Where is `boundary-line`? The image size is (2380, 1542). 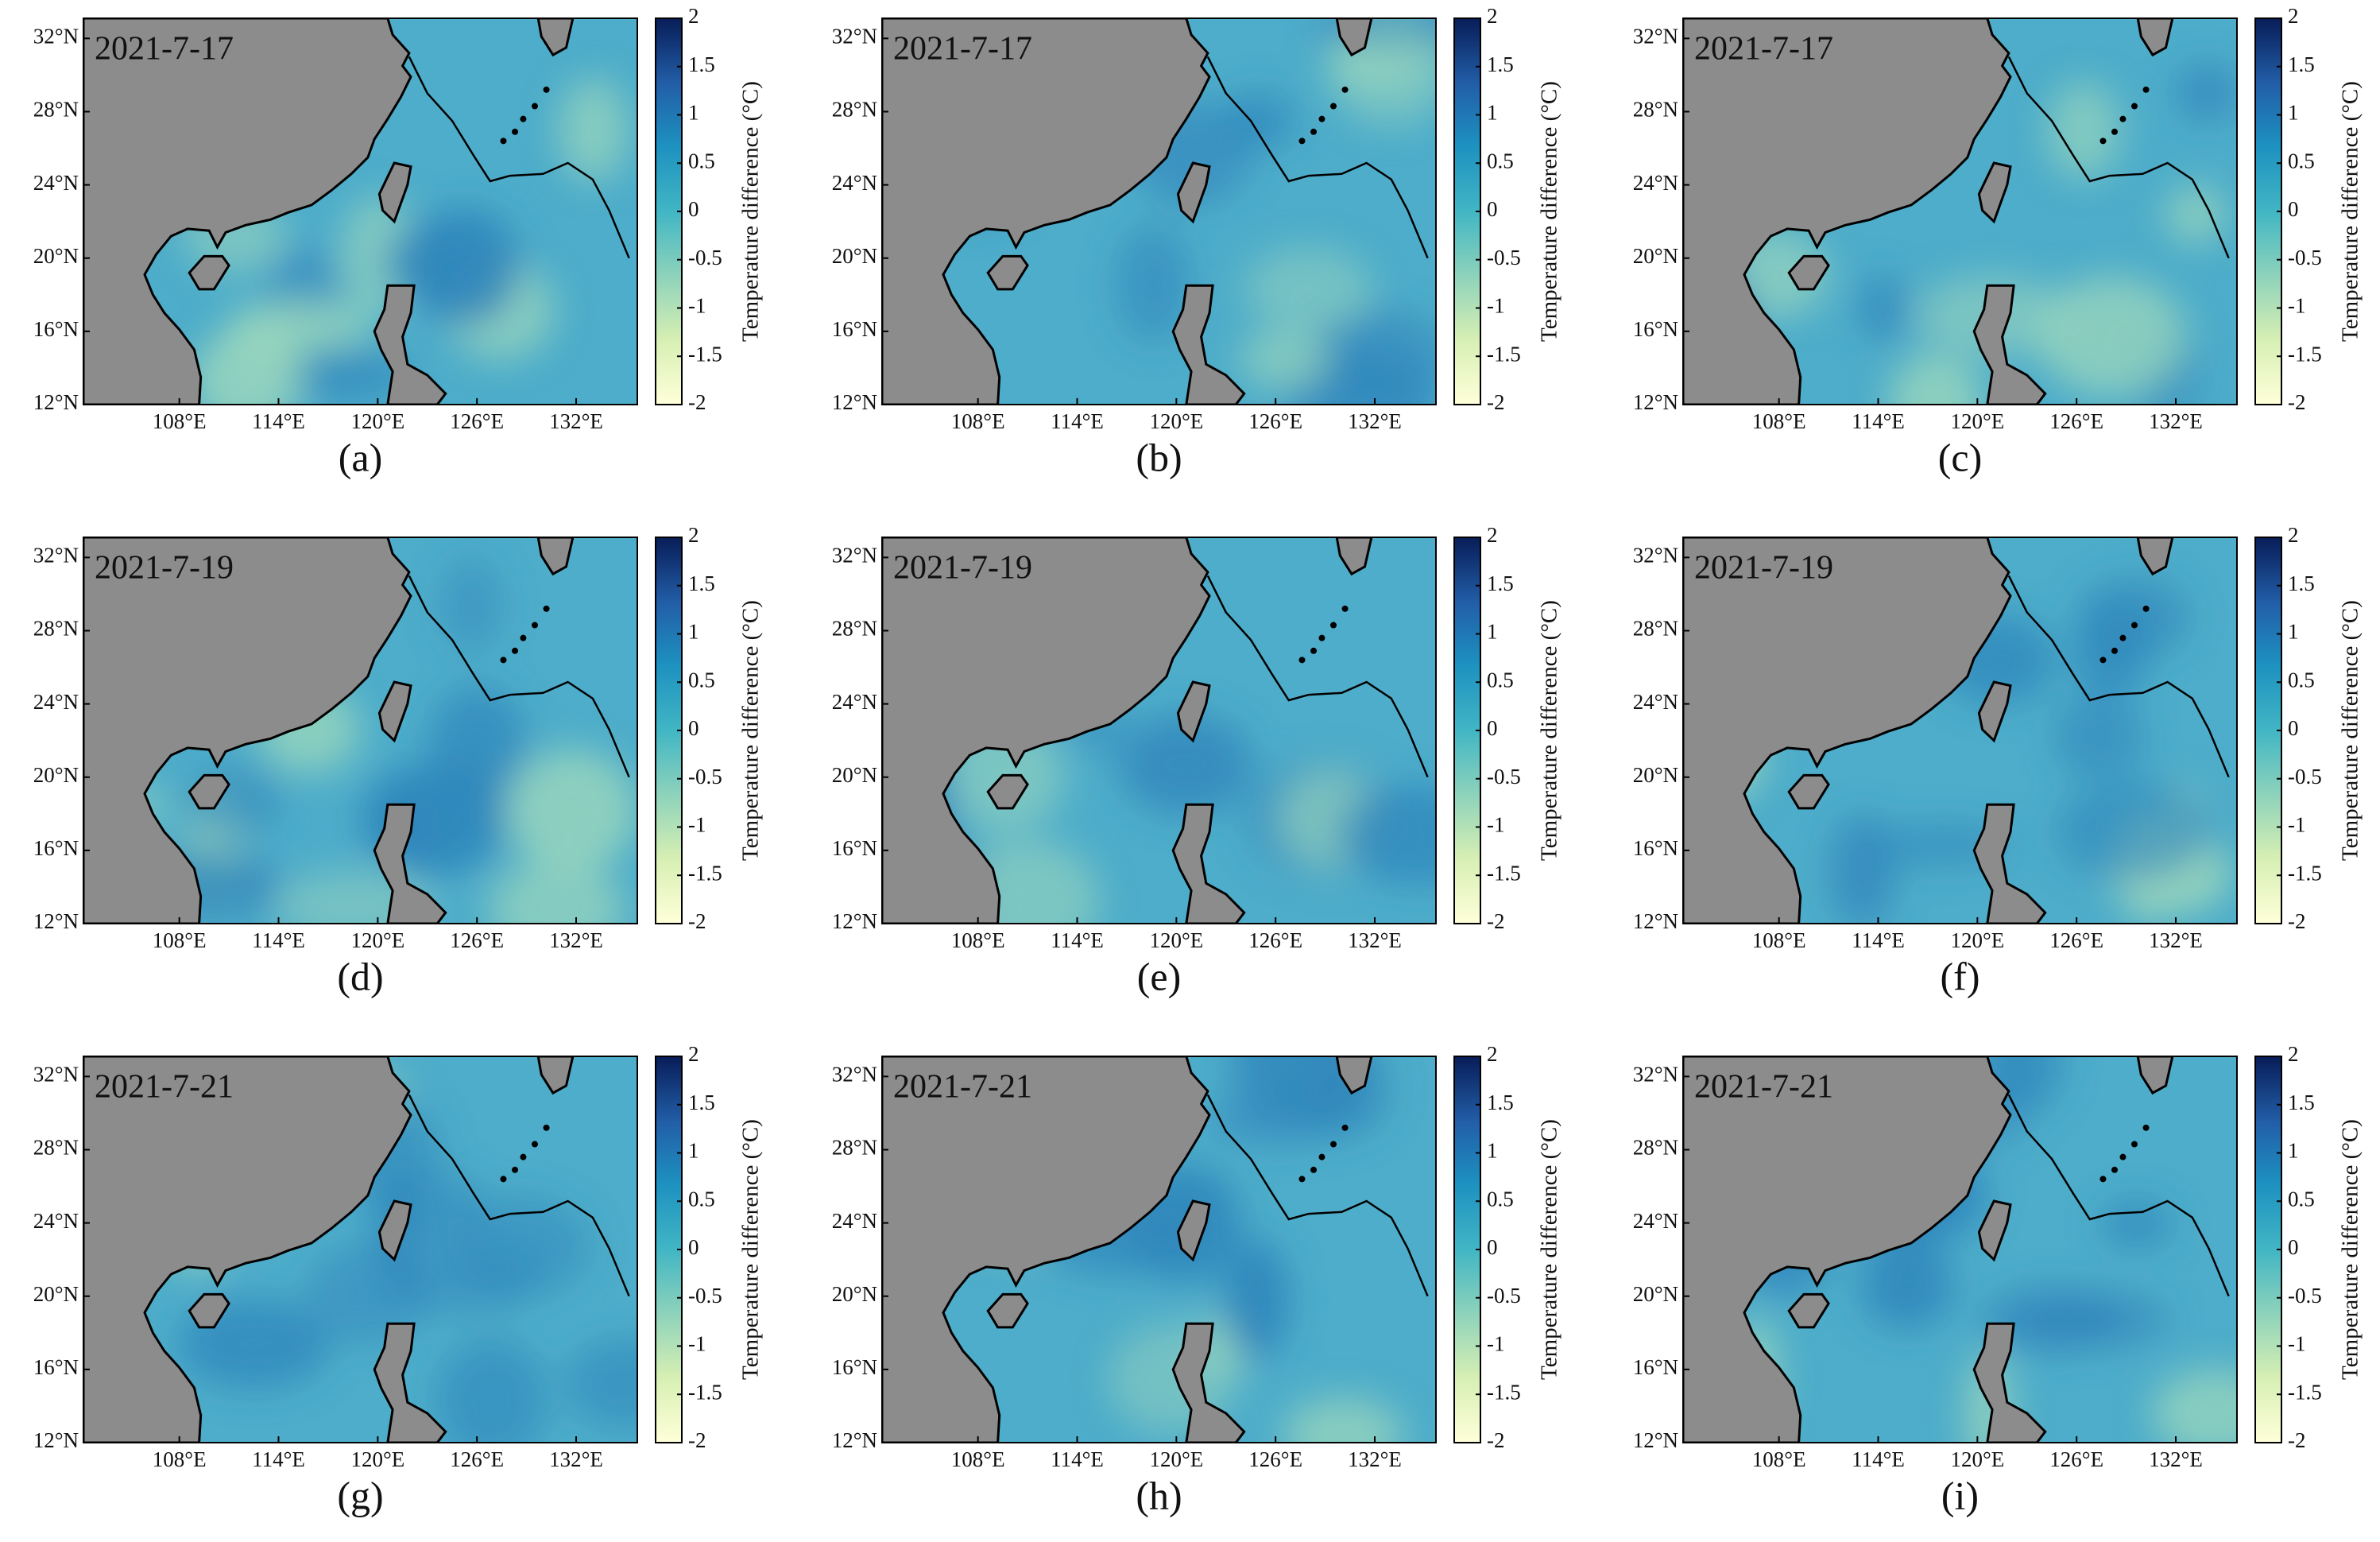 boundary-line is located at coordinates (519, 157).